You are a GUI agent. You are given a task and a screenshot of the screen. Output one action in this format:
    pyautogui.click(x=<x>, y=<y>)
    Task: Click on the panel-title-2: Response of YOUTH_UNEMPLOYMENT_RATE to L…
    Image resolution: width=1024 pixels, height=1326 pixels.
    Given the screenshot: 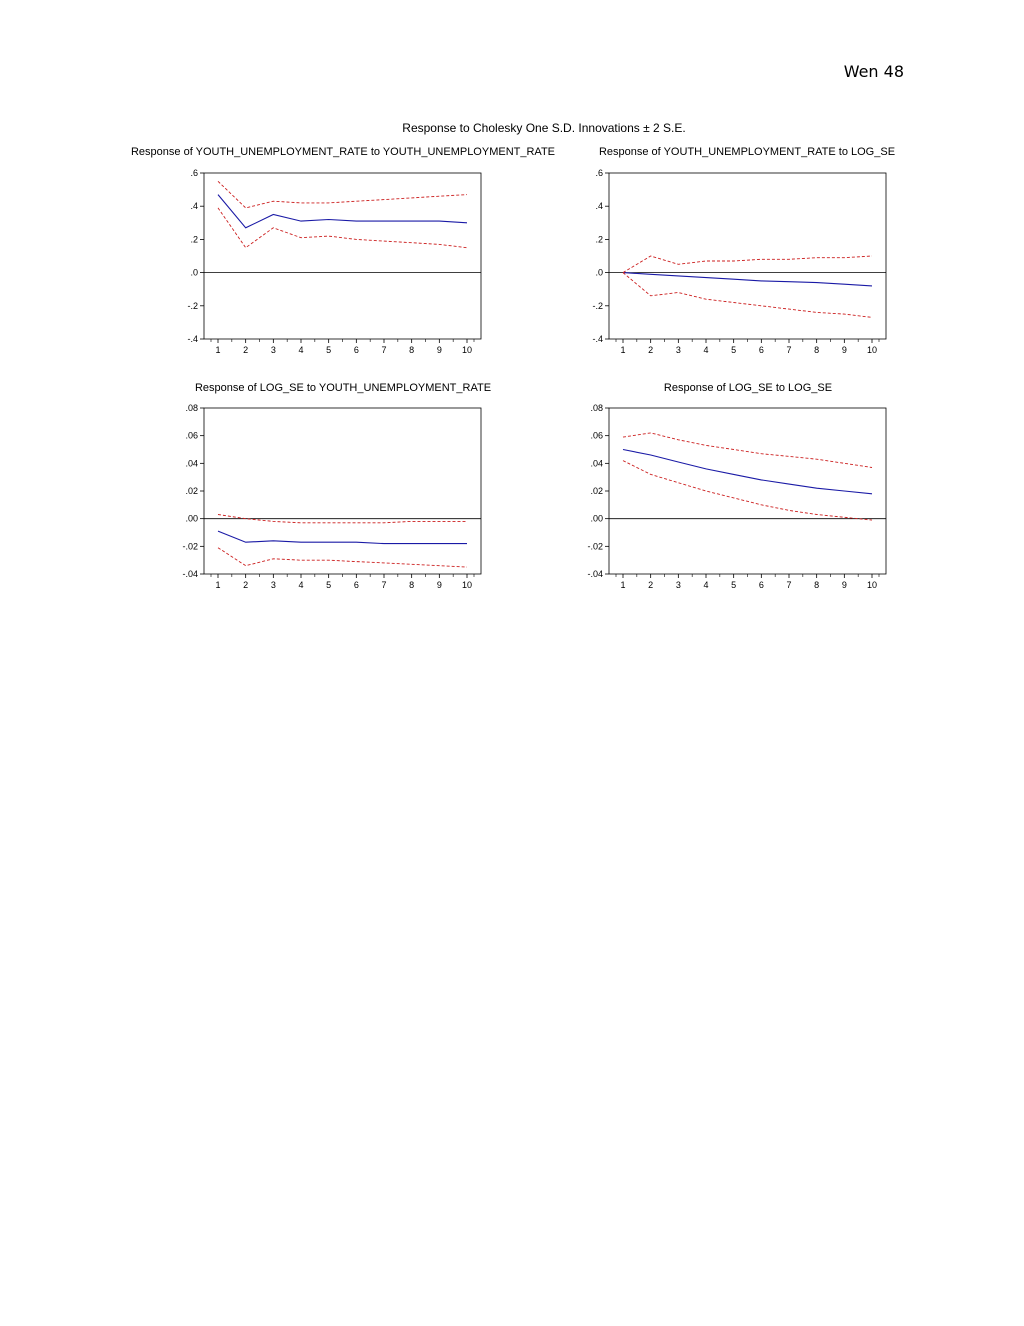 What is the action you would take?
    pyautogui.click(x=747, y=152)
    